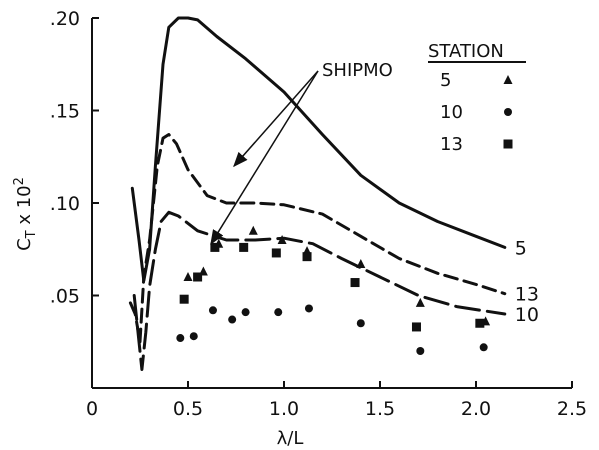  What do you see at coordinates (527, 295) in the screenshot?
I see `curve-label-13: 13` at bounding box center [527, 295].